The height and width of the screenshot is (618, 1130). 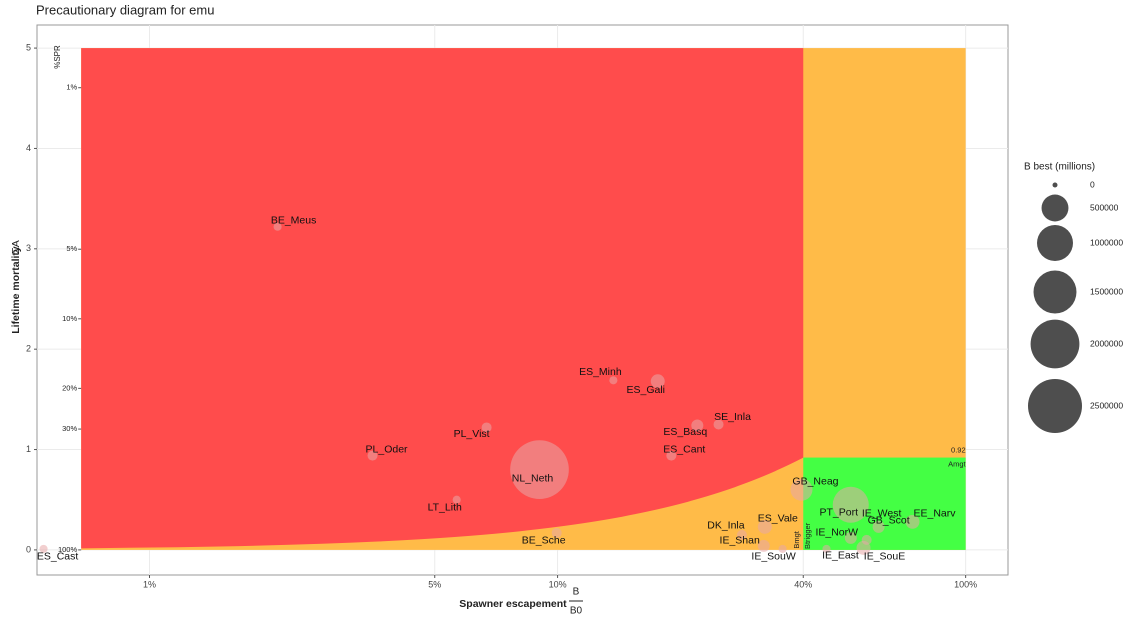 I want to click on point-label: ES_Cast, so click(x=58, y=557).